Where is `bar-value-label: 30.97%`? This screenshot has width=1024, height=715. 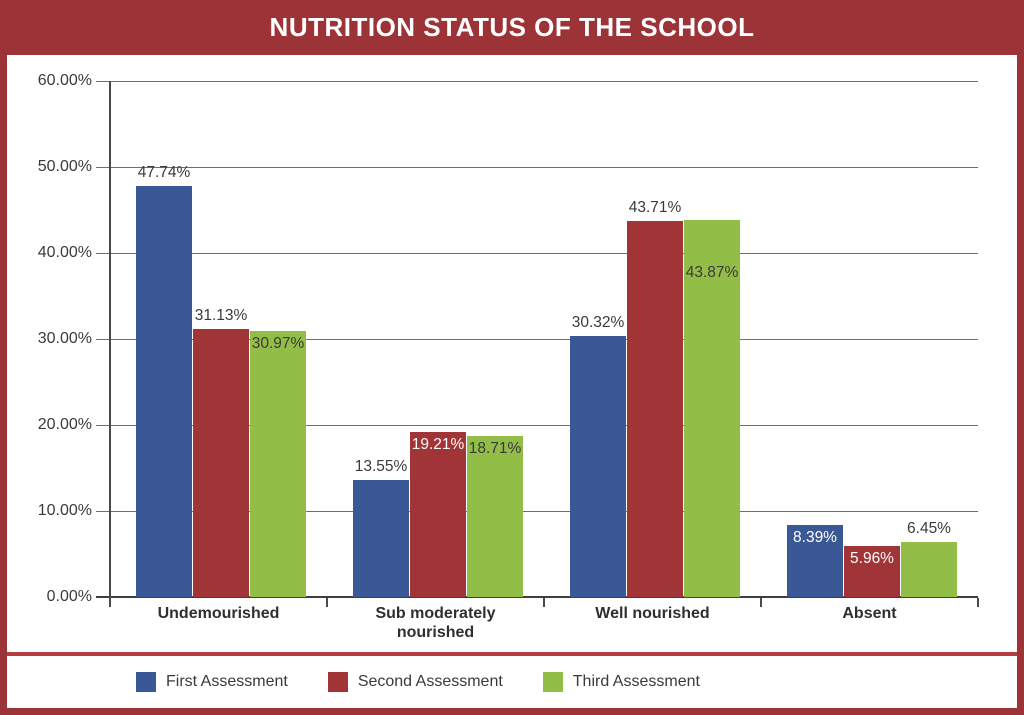
bar-value-label: 30.97% is located at coordinates (278, 343).